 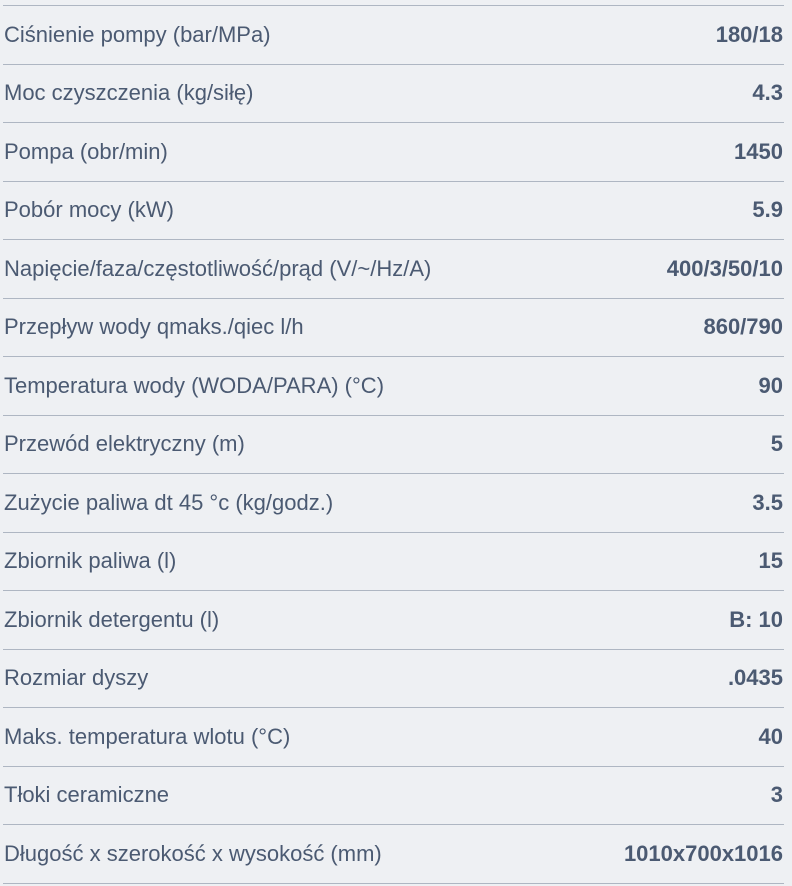 What do you see at coordinates (393, 152) in the screenshot?
I see `spec-row: Pompa (obr/min) 1450` at bounding box center [393, 152].